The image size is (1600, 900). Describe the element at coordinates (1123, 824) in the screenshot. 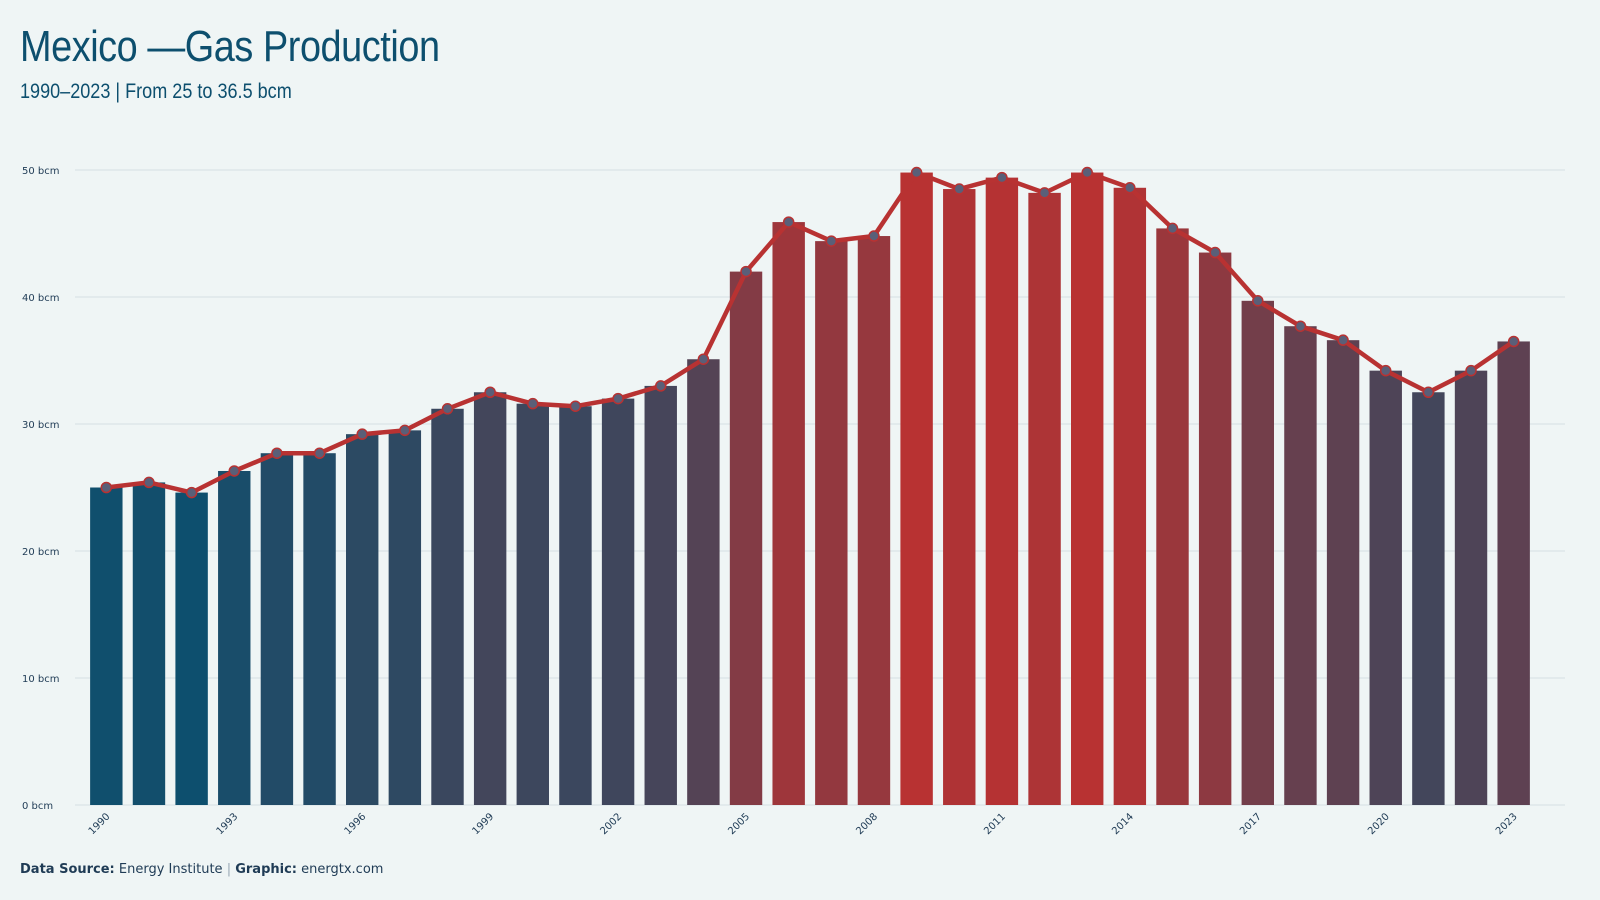

I see `x-tick-label: 2014` at that location.